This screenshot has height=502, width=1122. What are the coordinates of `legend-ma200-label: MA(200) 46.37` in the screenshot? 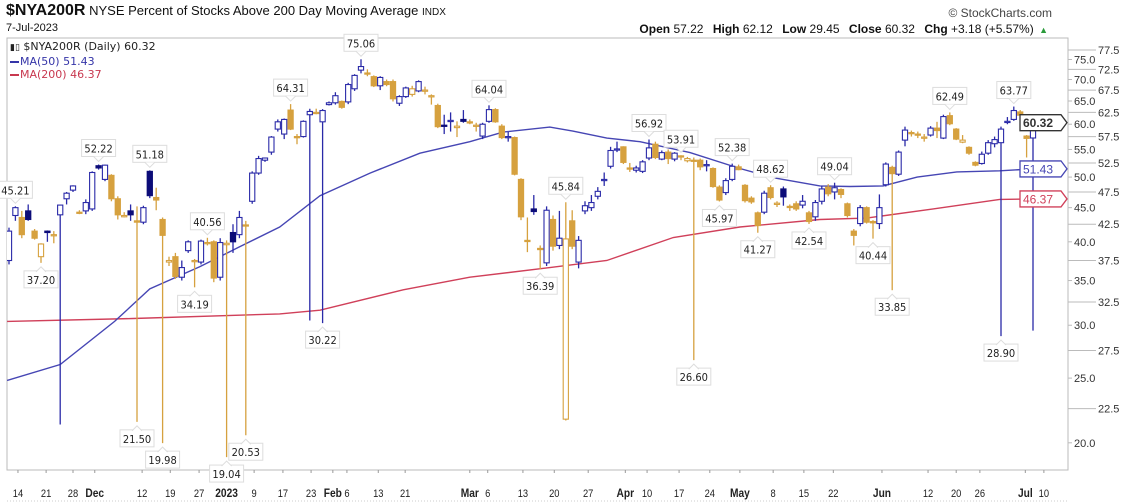 It's located at (61, 74).